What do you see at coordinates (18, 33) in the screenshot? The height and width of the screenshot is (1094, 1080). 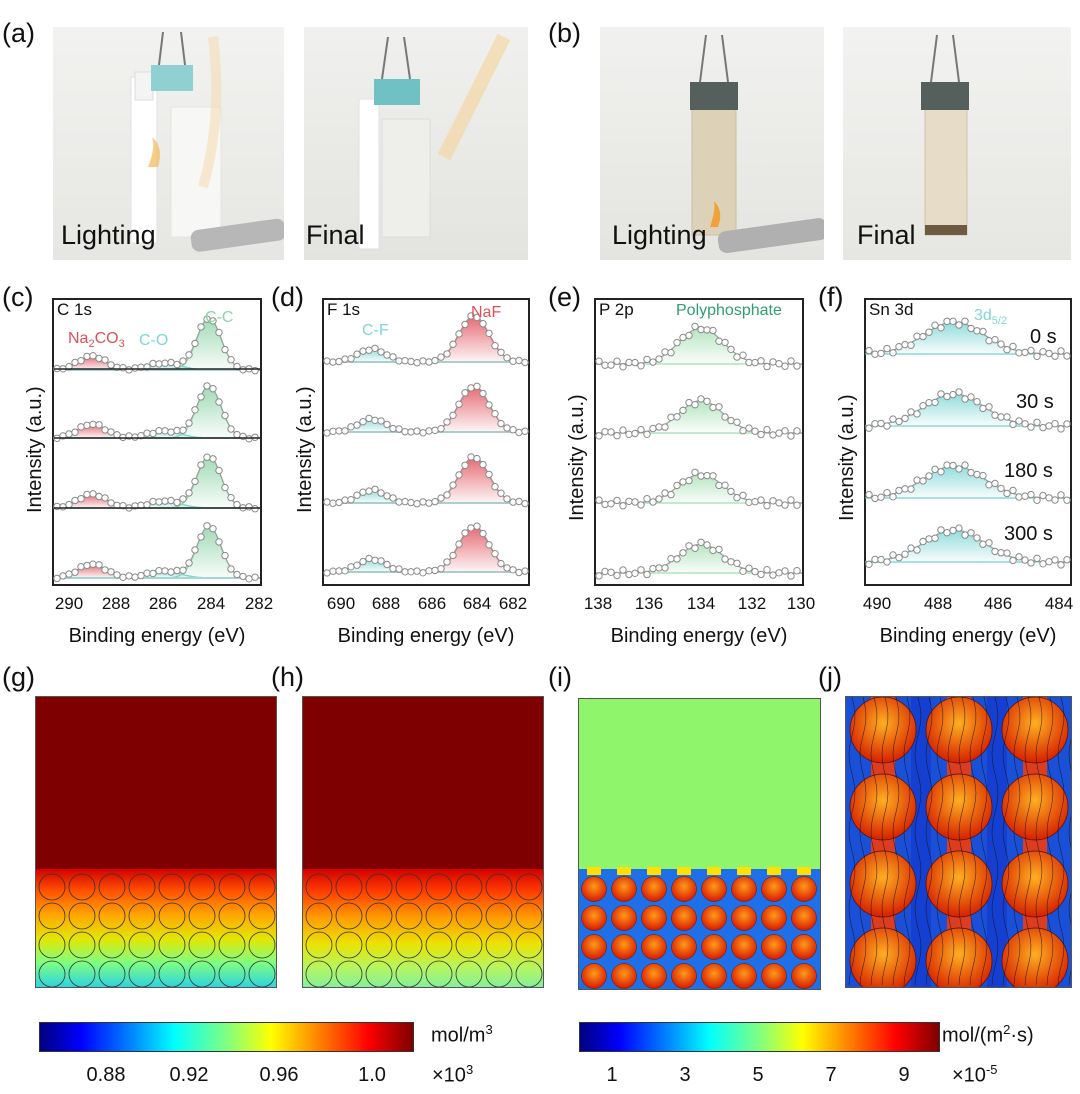 I see `panel-label-a: (a)` at bounding box center [18, 33].